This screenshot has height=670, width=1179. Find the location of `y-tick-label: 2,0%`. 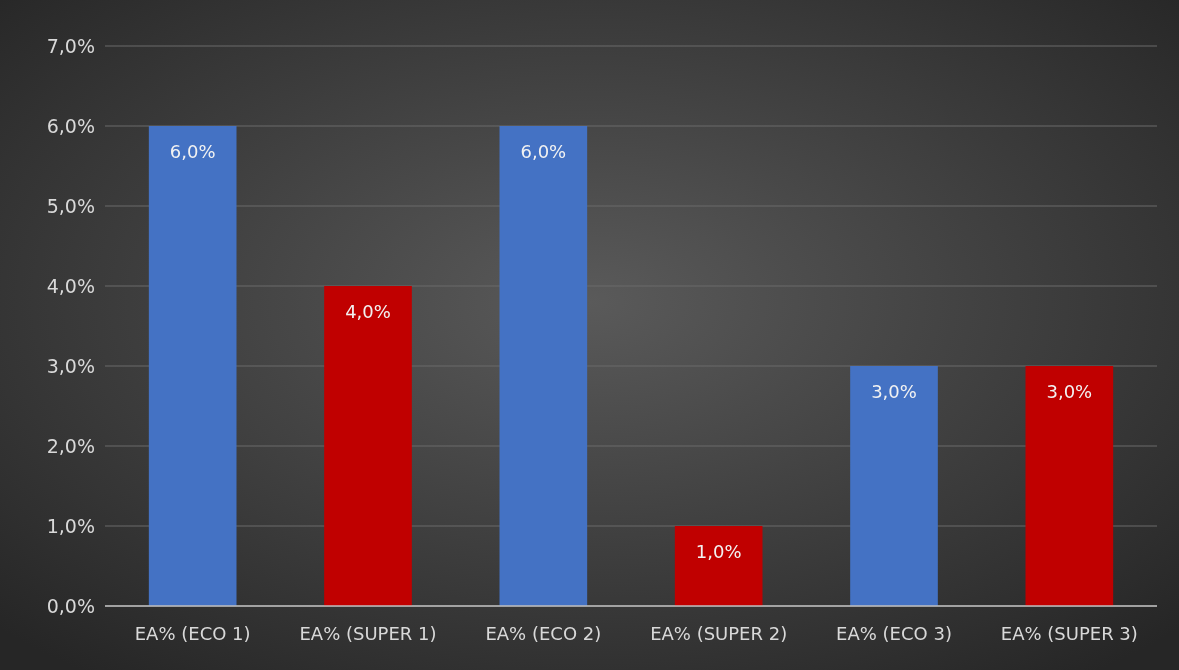

y-tick-label: 2,0% is located at coordinates (70, 445).